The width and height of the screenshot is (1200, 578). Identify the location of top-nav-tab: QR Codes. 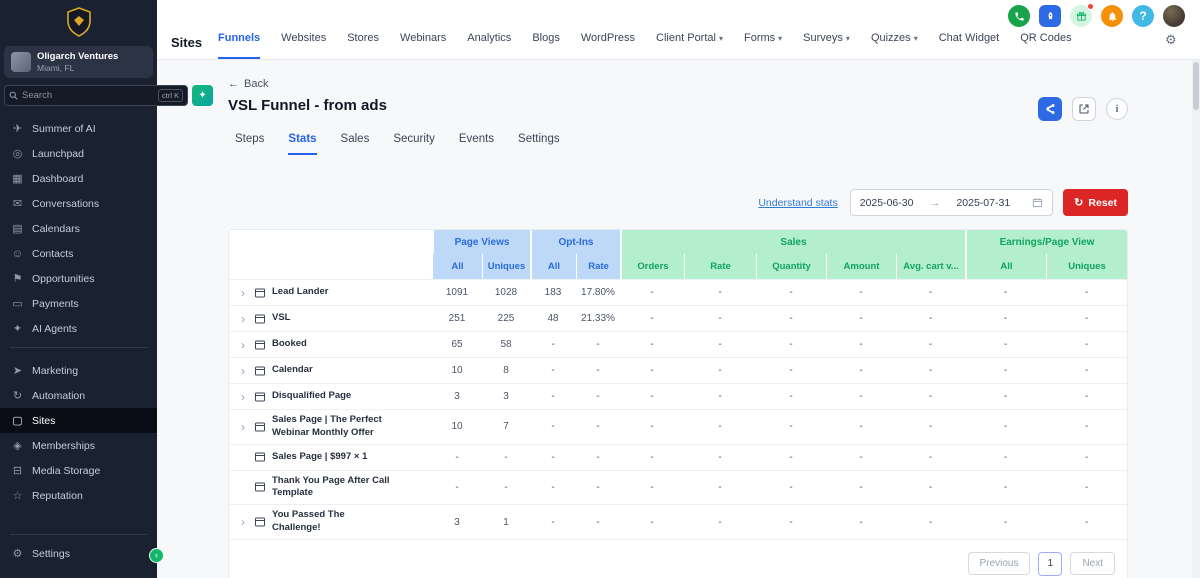
(1045, 45).